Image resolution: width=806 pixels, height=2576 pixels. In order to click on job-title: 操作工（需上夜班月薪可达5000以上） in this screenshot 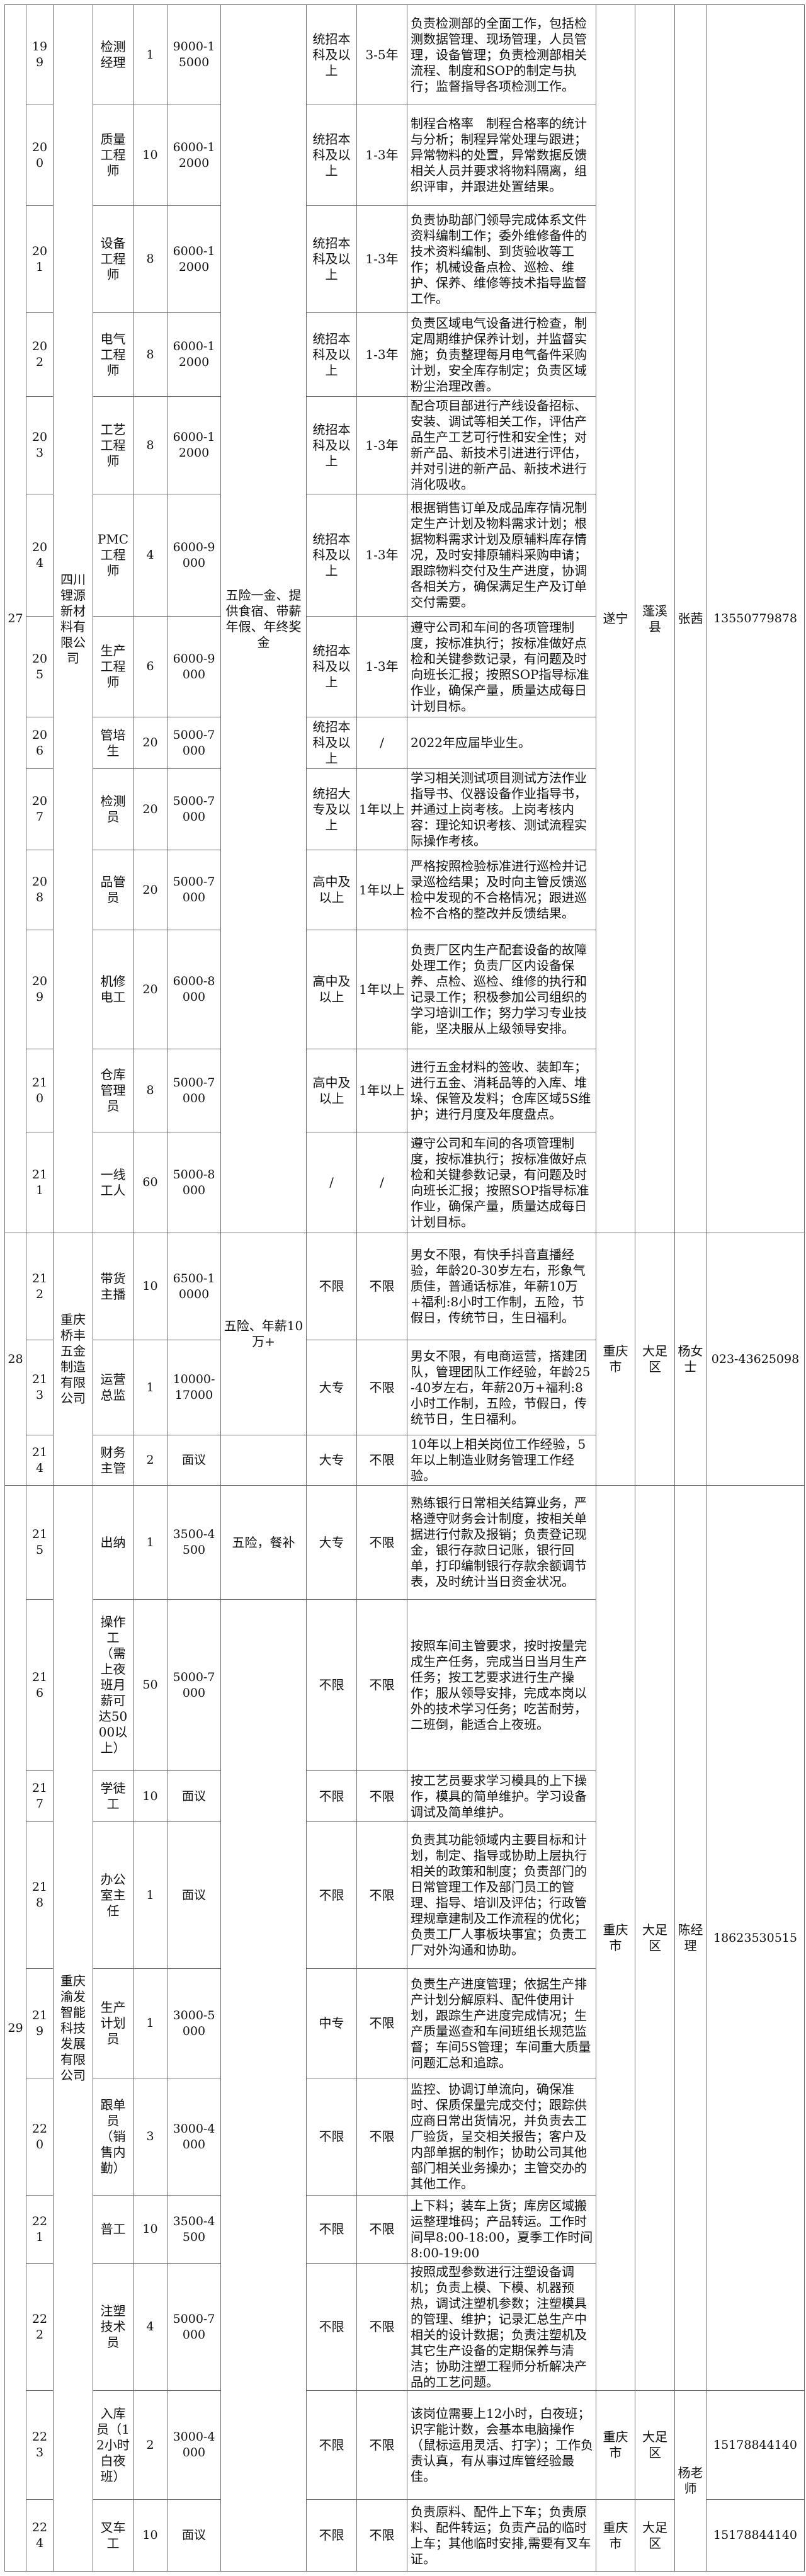, I will do `click(113, 1685)`.